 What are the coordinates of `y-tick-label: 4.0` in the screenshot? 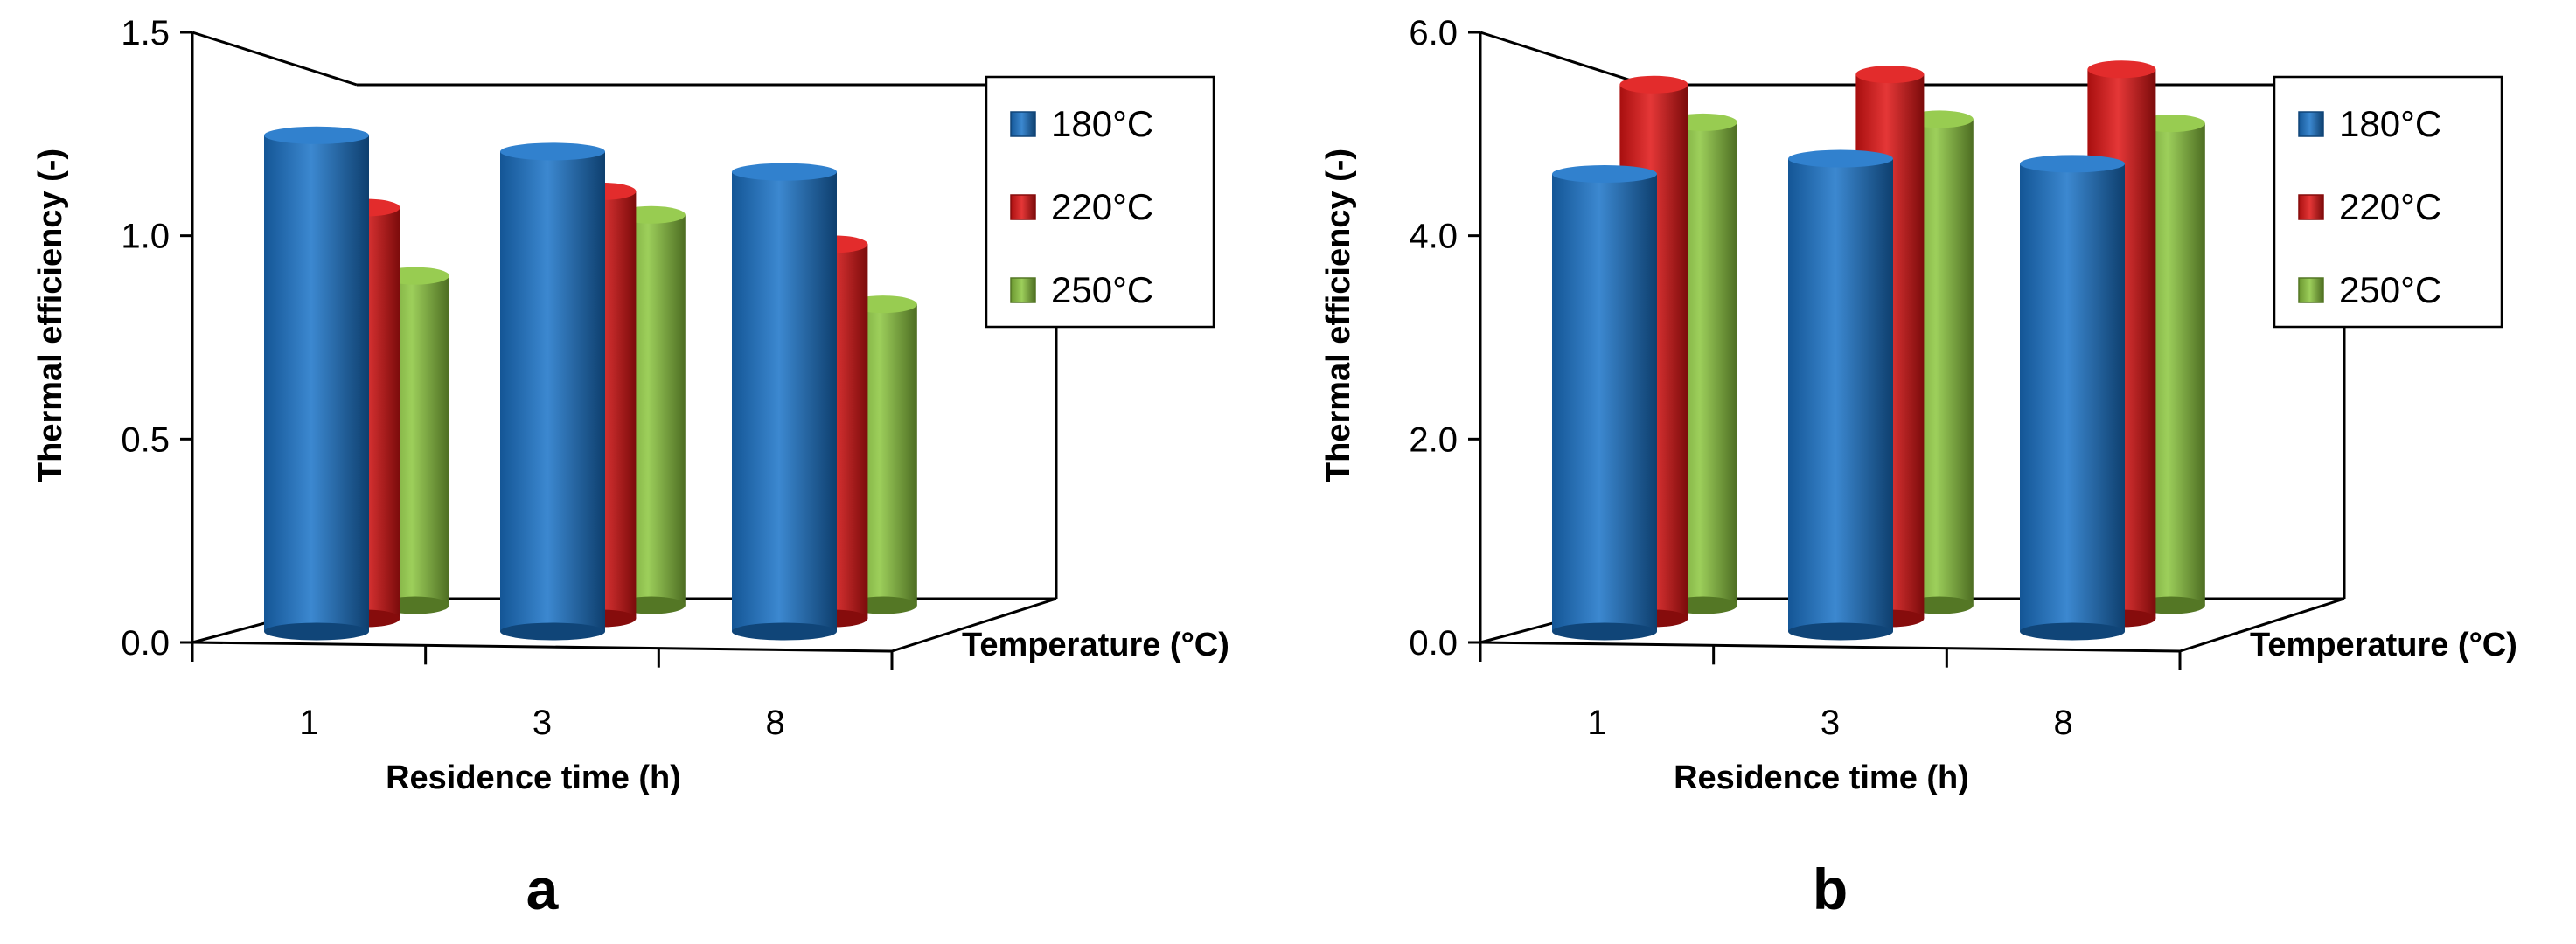 It's located at (1433, 237).